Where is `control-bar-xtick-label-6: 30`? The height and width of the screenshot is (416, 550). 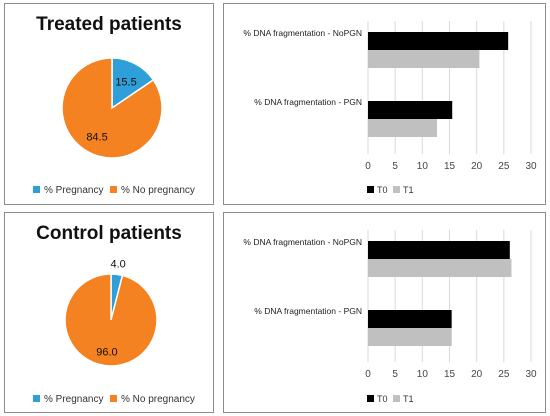 control-bar-xtick-label-6: 30 is located at coordinates (531, 374).